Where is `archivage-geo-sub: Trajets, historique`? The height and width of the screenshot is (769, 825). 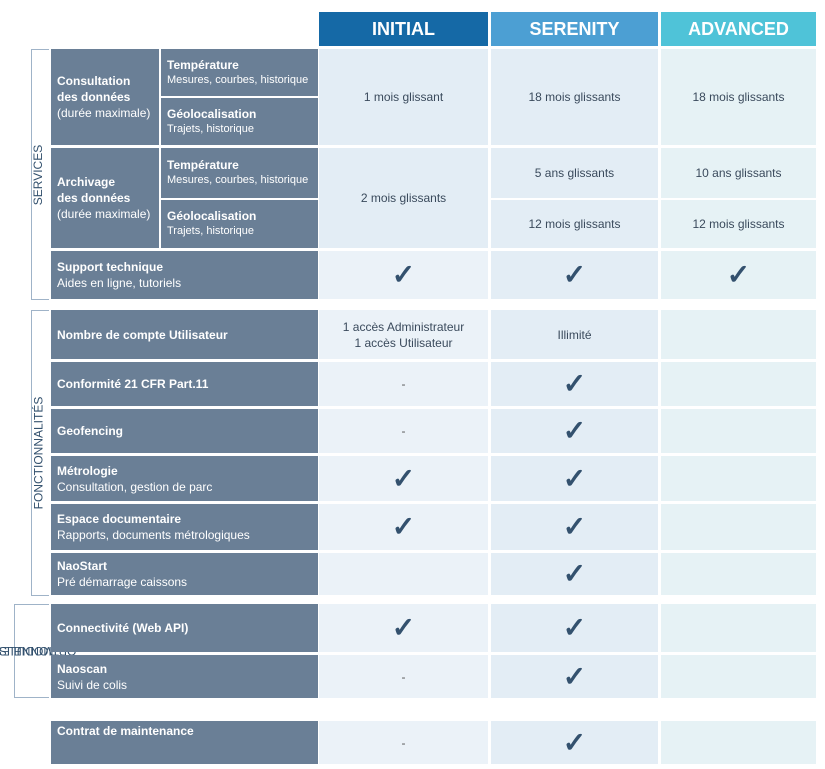 archivage-geo-sub: Trajets, historique is located at coordinates (211, 231).